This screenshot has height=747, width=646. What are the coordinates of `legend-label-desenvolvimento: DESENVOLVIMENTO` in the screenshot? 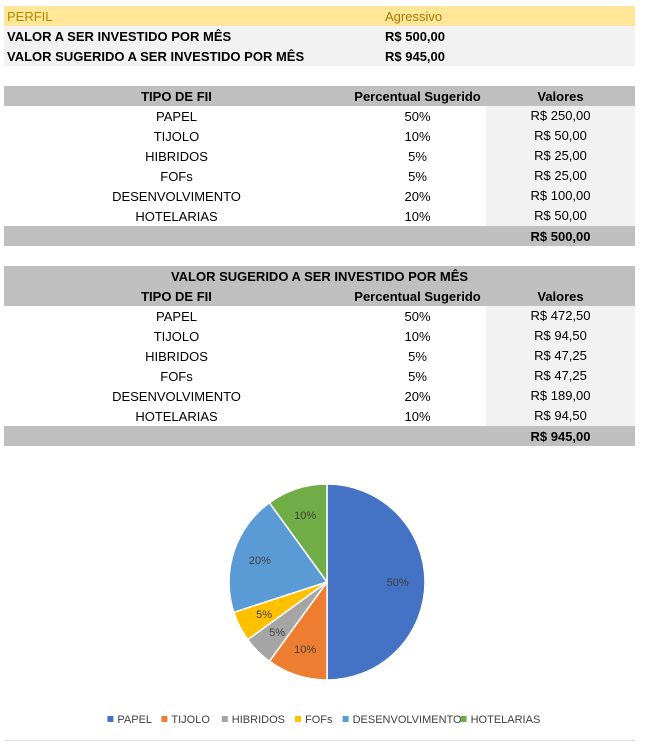 It's located at (407, 720).